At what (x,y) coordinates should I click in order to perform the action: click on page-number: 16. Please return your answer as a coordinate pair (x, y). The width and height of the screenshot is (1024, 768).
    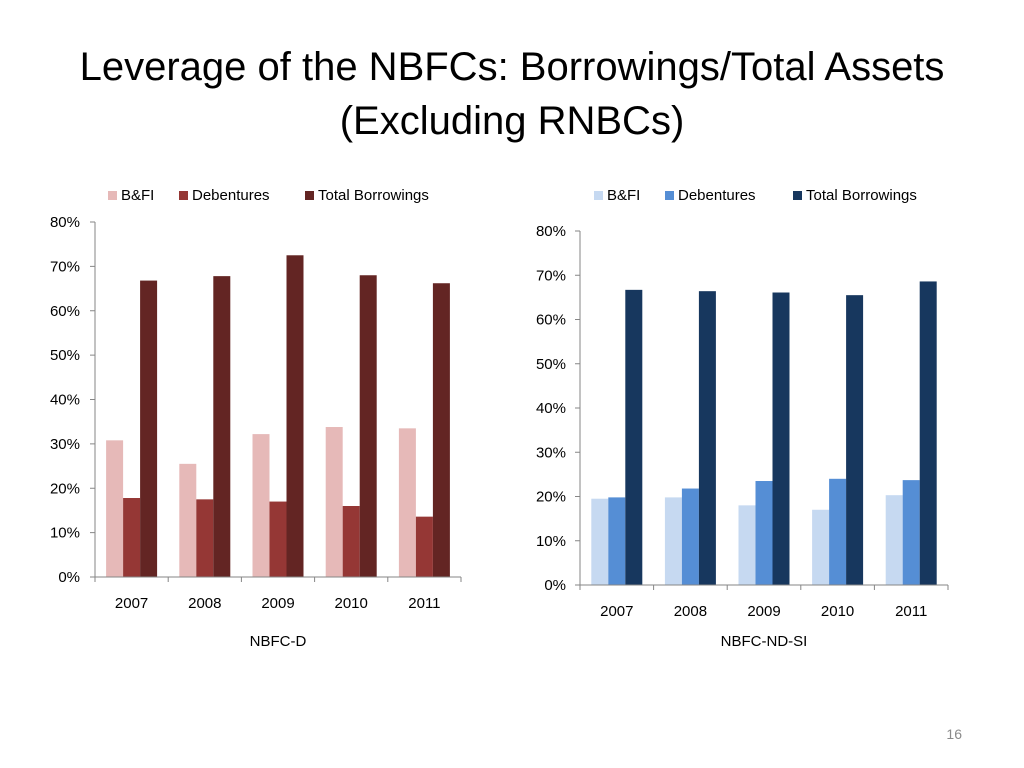
    Looking at the image, I should click on (954, 734).